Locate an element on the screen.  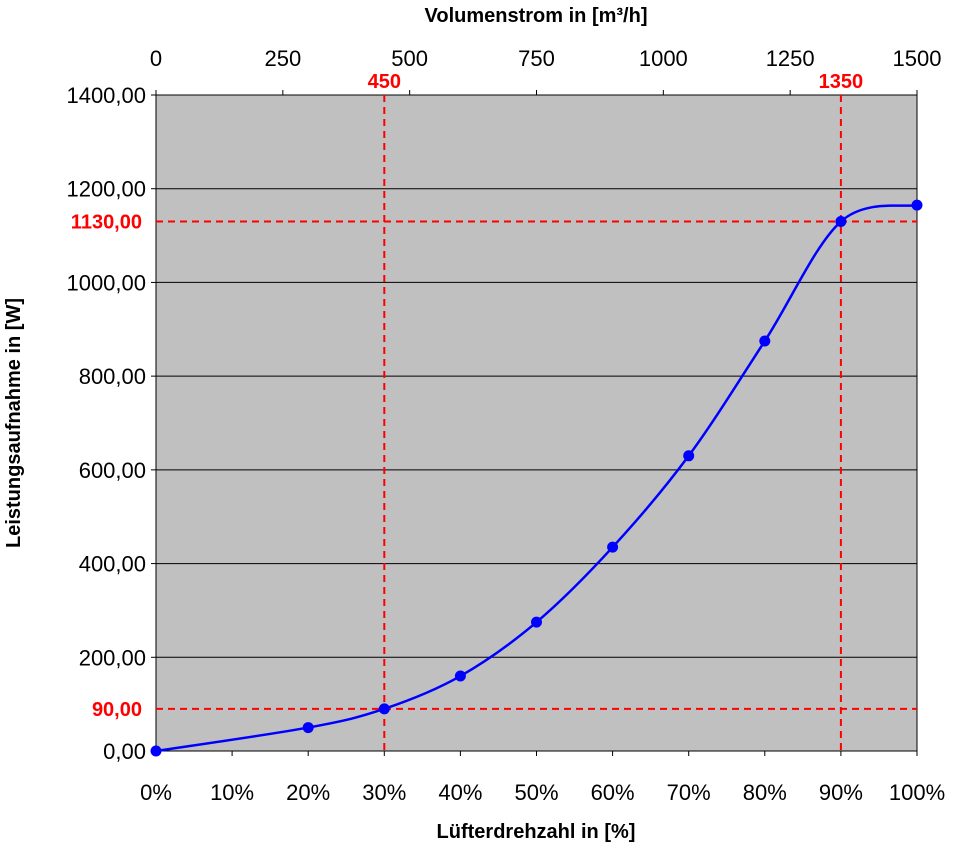
x-tick-label: 60% is located at coordinates (613, 792).